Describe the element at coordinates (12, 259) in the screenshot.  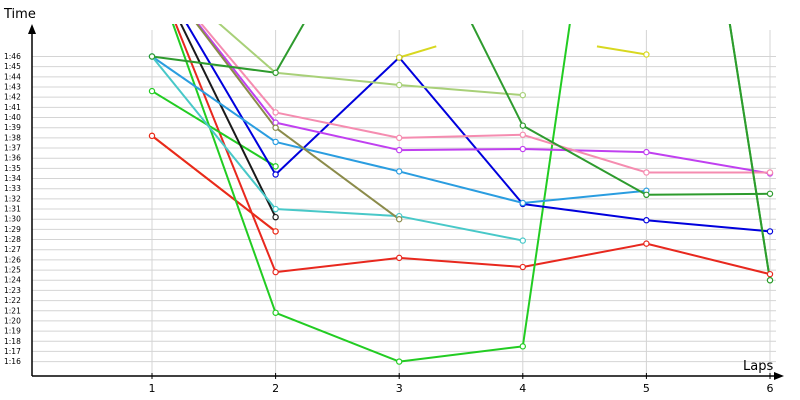
I see `y-tick-label: 1:26` at that location.